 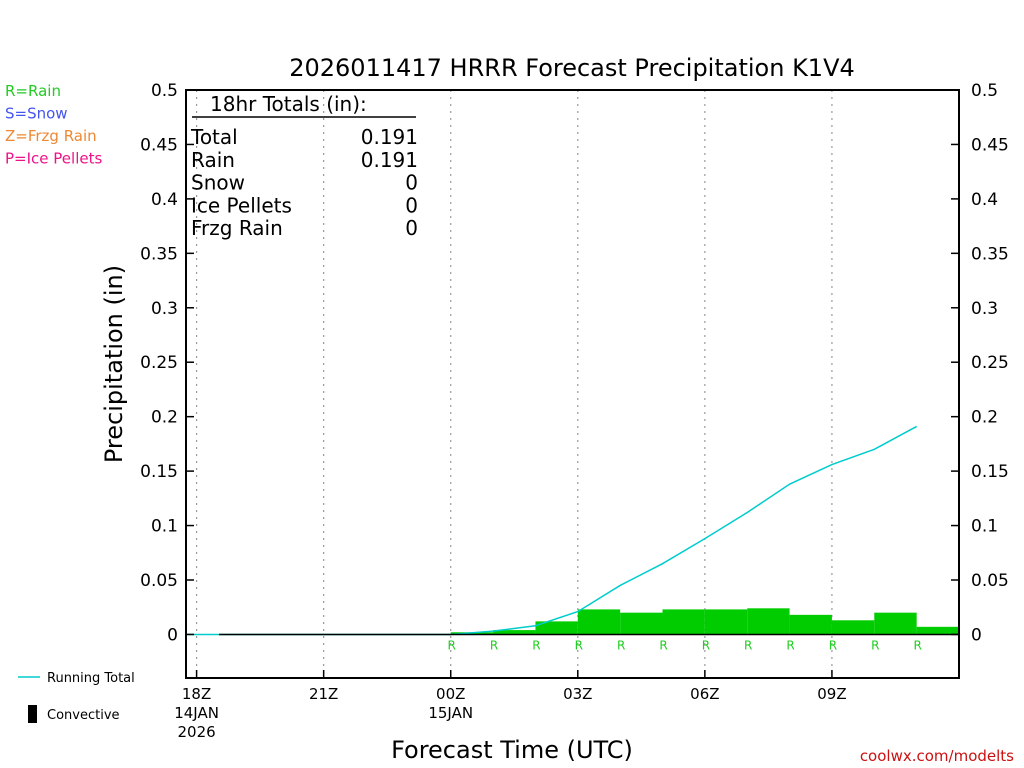 I want to click on convective-swatch, so click(x=32, y=714).